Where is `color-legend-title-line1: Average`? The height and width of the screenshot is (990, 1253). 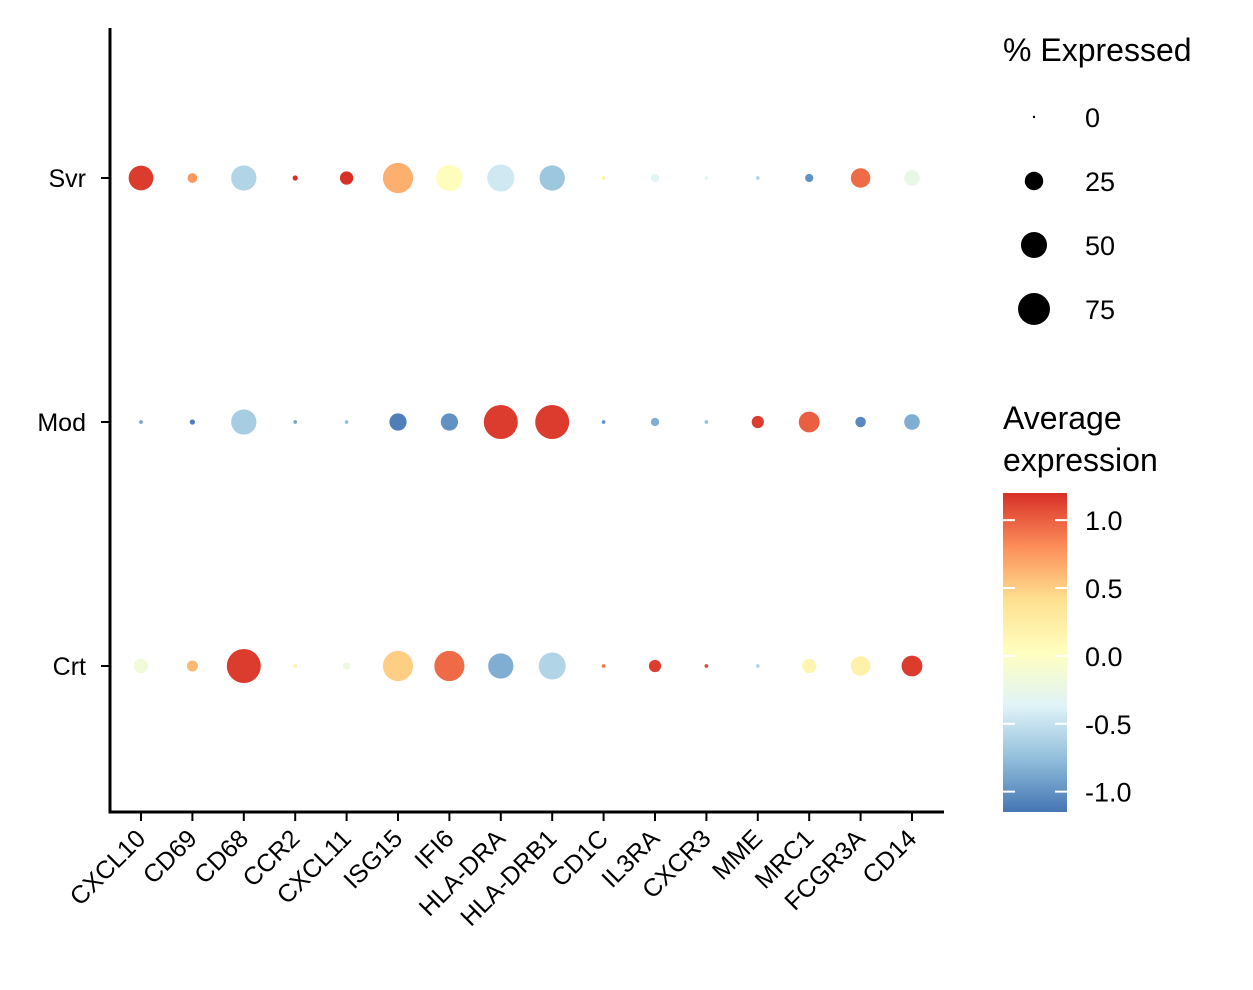 color-legend-title-line1: Average is located at coordinates (1062, 418).